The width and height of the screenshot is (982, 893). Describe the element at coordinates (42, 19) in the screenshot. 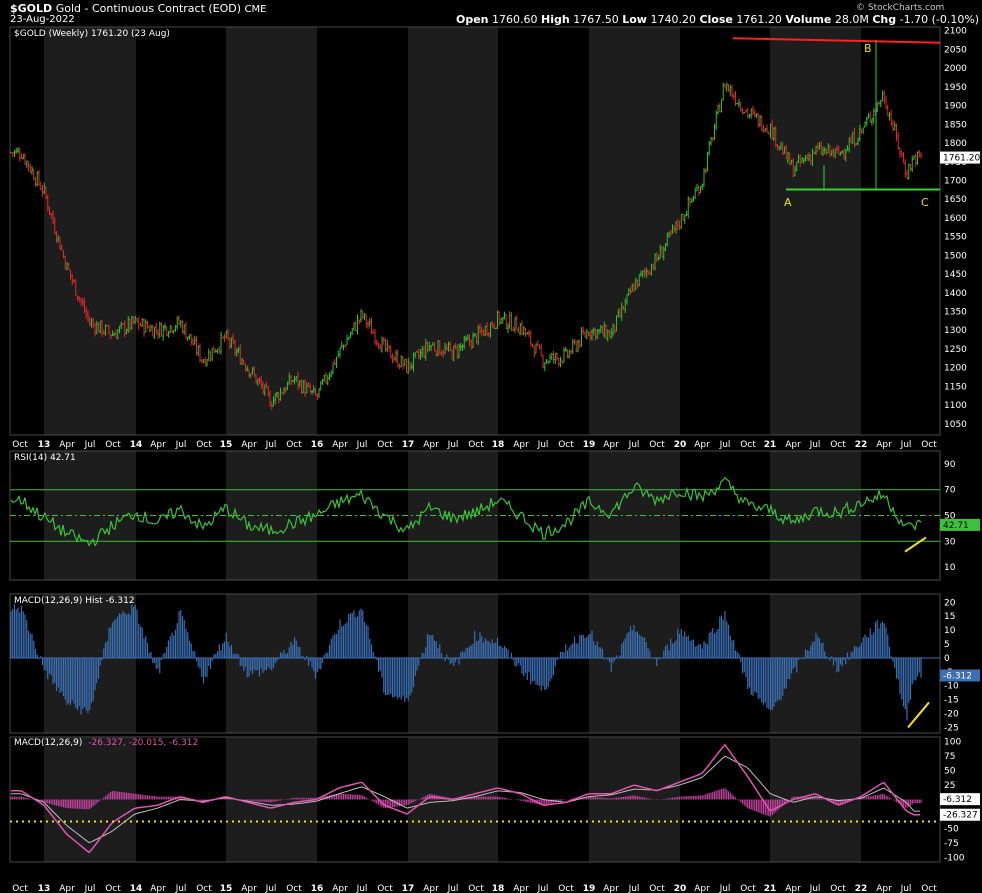

I see `chart-date: 23-Aug-2022` at that location.